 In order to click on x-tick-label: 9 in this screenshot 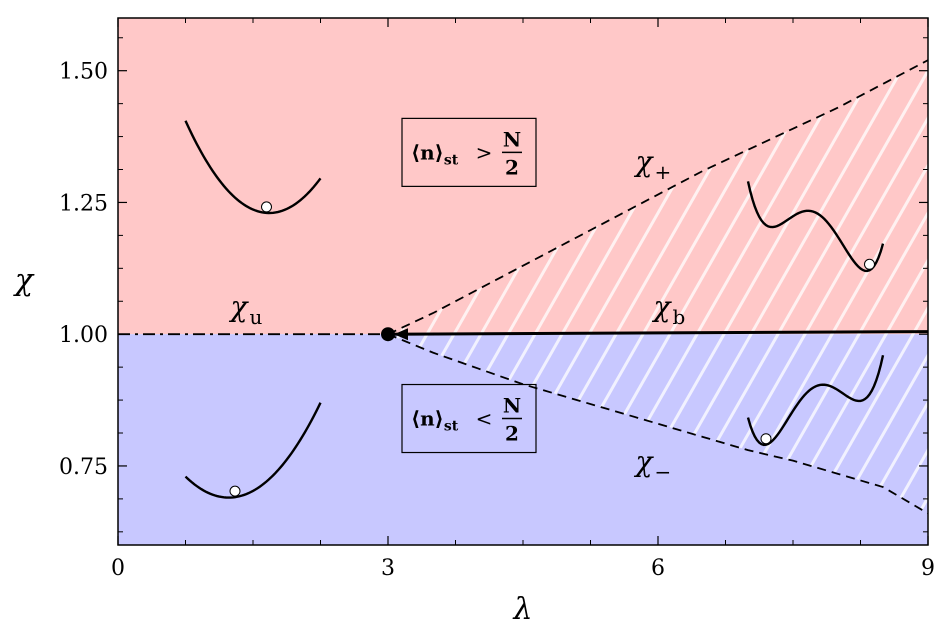, I will do `click(928, 568)`.